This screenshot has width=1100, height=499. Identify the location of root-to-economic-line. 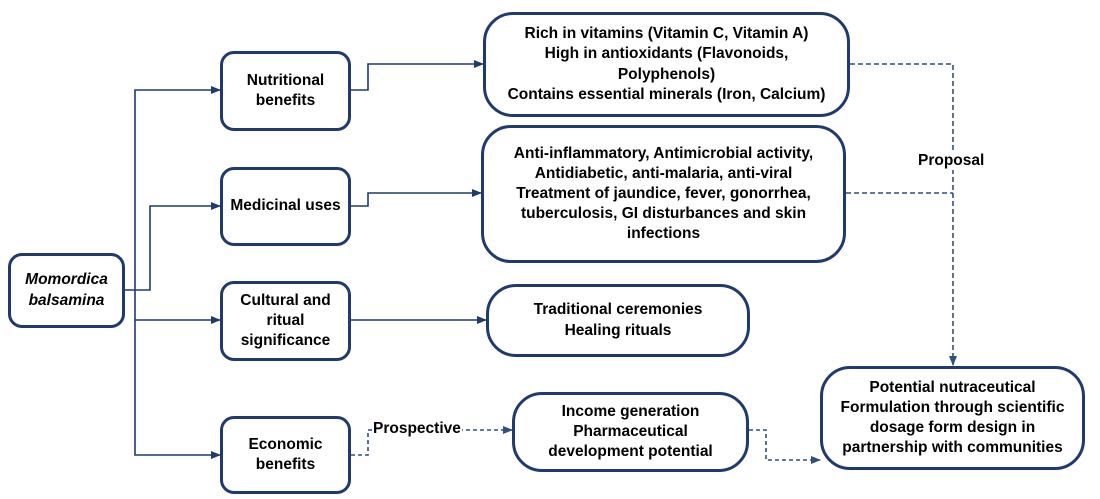
(177, 374).